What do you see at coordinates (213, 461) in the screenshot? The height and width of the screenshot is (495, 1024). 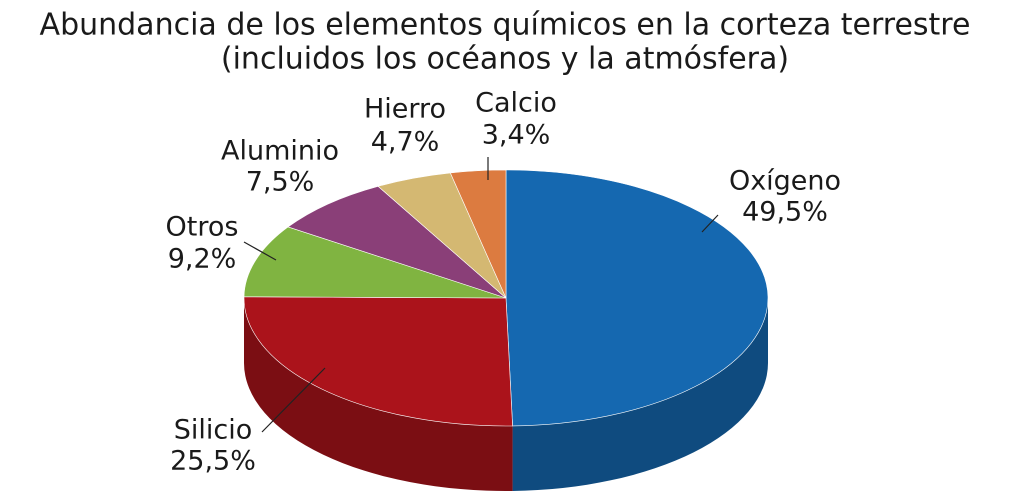 I see `value-label: 25,5%` at bounding box center [213, 461].